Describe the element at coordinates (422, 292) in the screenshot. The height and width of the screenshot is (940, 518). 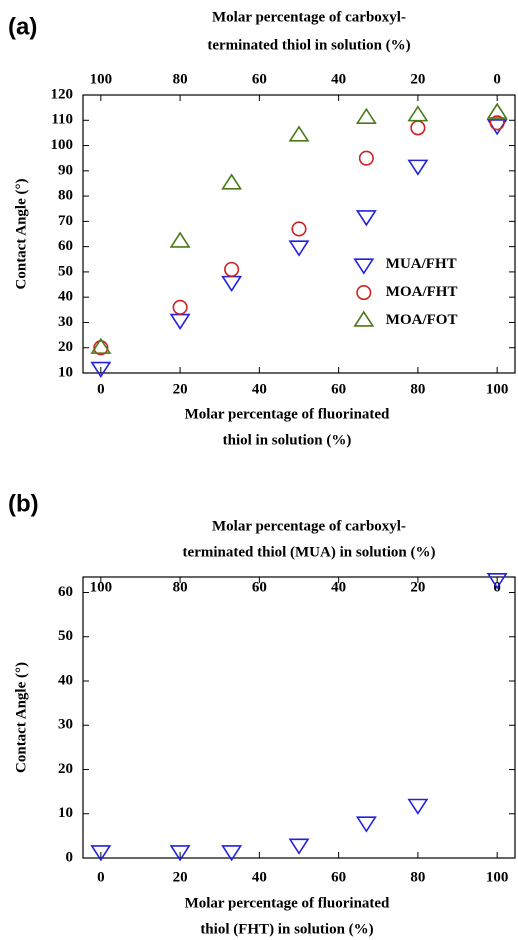
I see `legend-label: MOA/FHT` at that location.